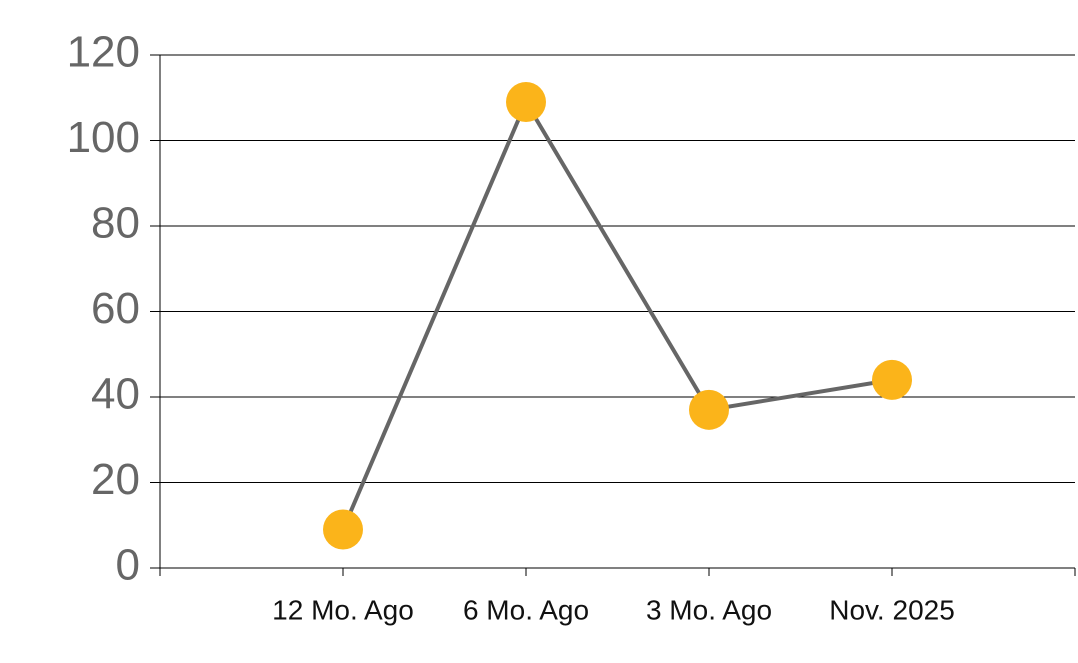 The width and height of the screenshot is (1078, 663). Describe the element at coordinates (115, 394) in the screenshot. I see `y-tick-label: 40` at that location.